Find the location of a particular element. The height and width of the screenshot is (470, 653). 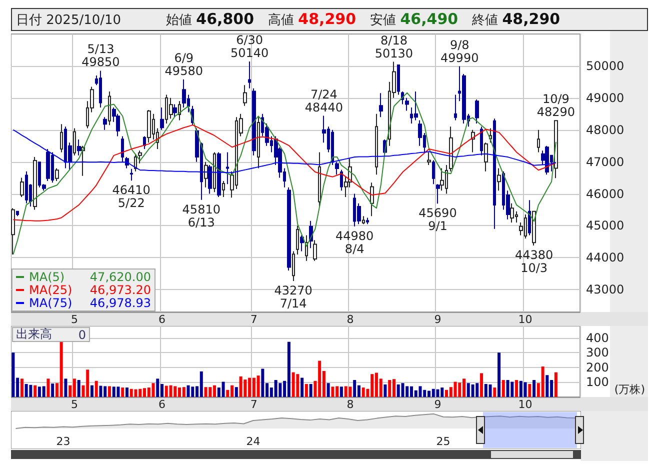

x-tick-label: 5 is located at coordinates (74, 404).